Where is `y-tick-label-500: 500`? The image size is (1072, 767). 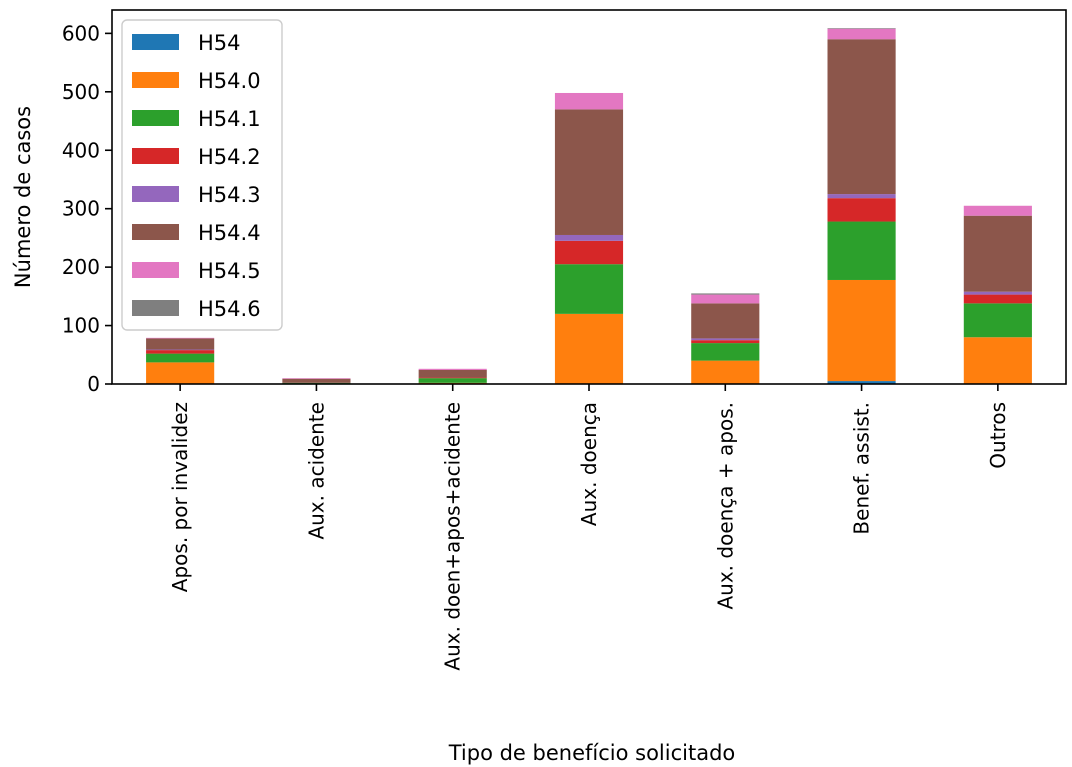 y-tick-label-500: 500 is located at coordinates (81, 92).